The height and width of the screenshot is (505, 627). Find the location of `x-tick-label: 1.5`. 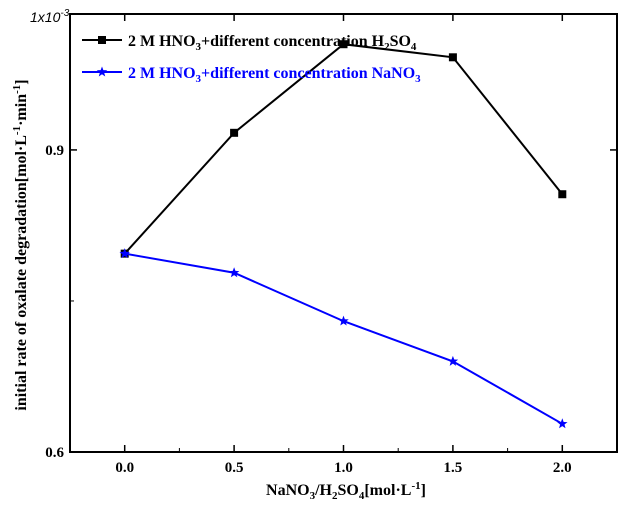

x-tick-label: 1.5 is located at coordinates (453, 468).